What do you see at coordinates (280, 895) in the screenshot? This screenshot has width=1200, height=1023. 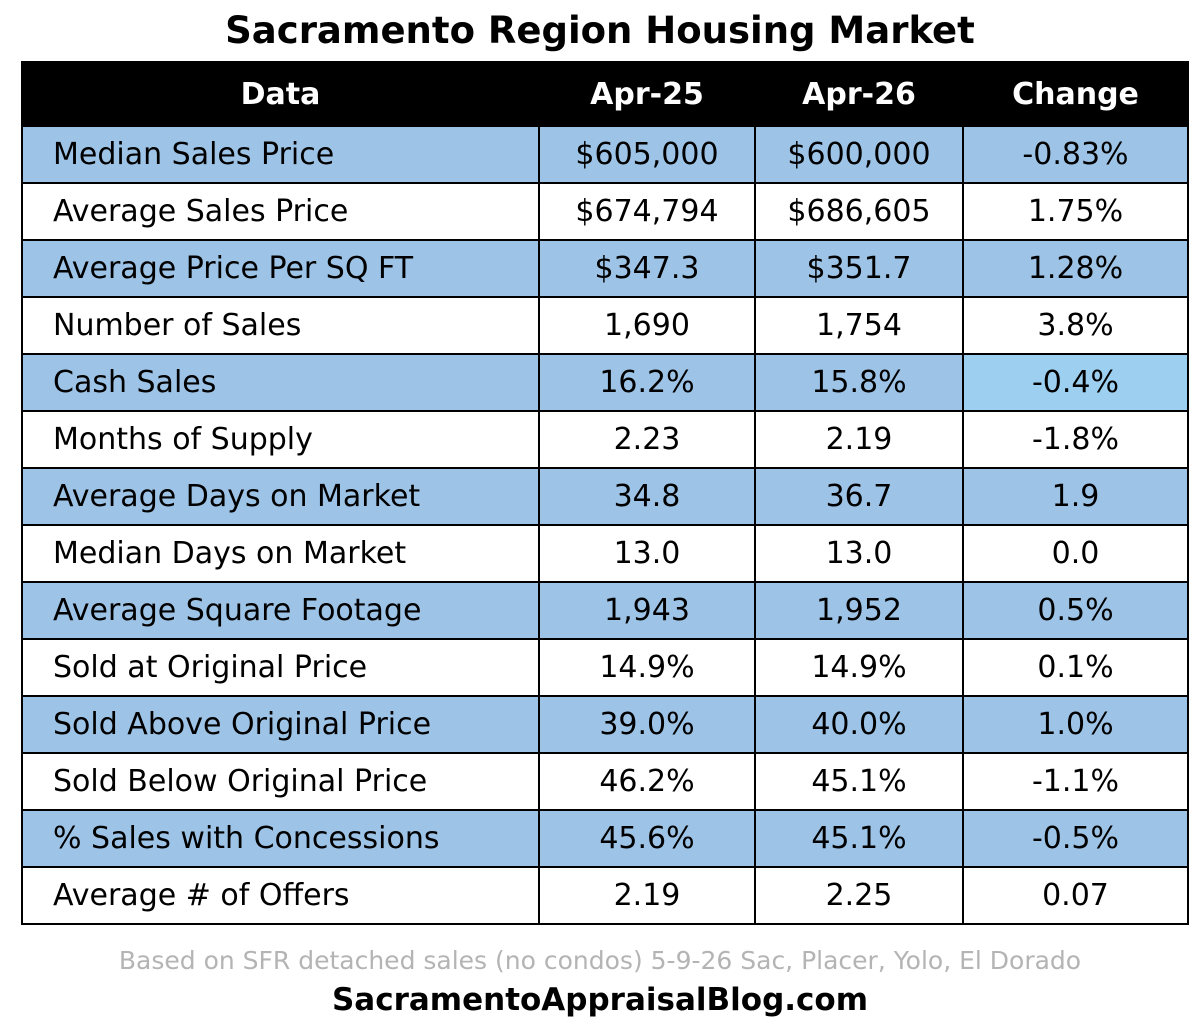 I see `row-label: Average # of Offers` at bounding box center [280, 895].